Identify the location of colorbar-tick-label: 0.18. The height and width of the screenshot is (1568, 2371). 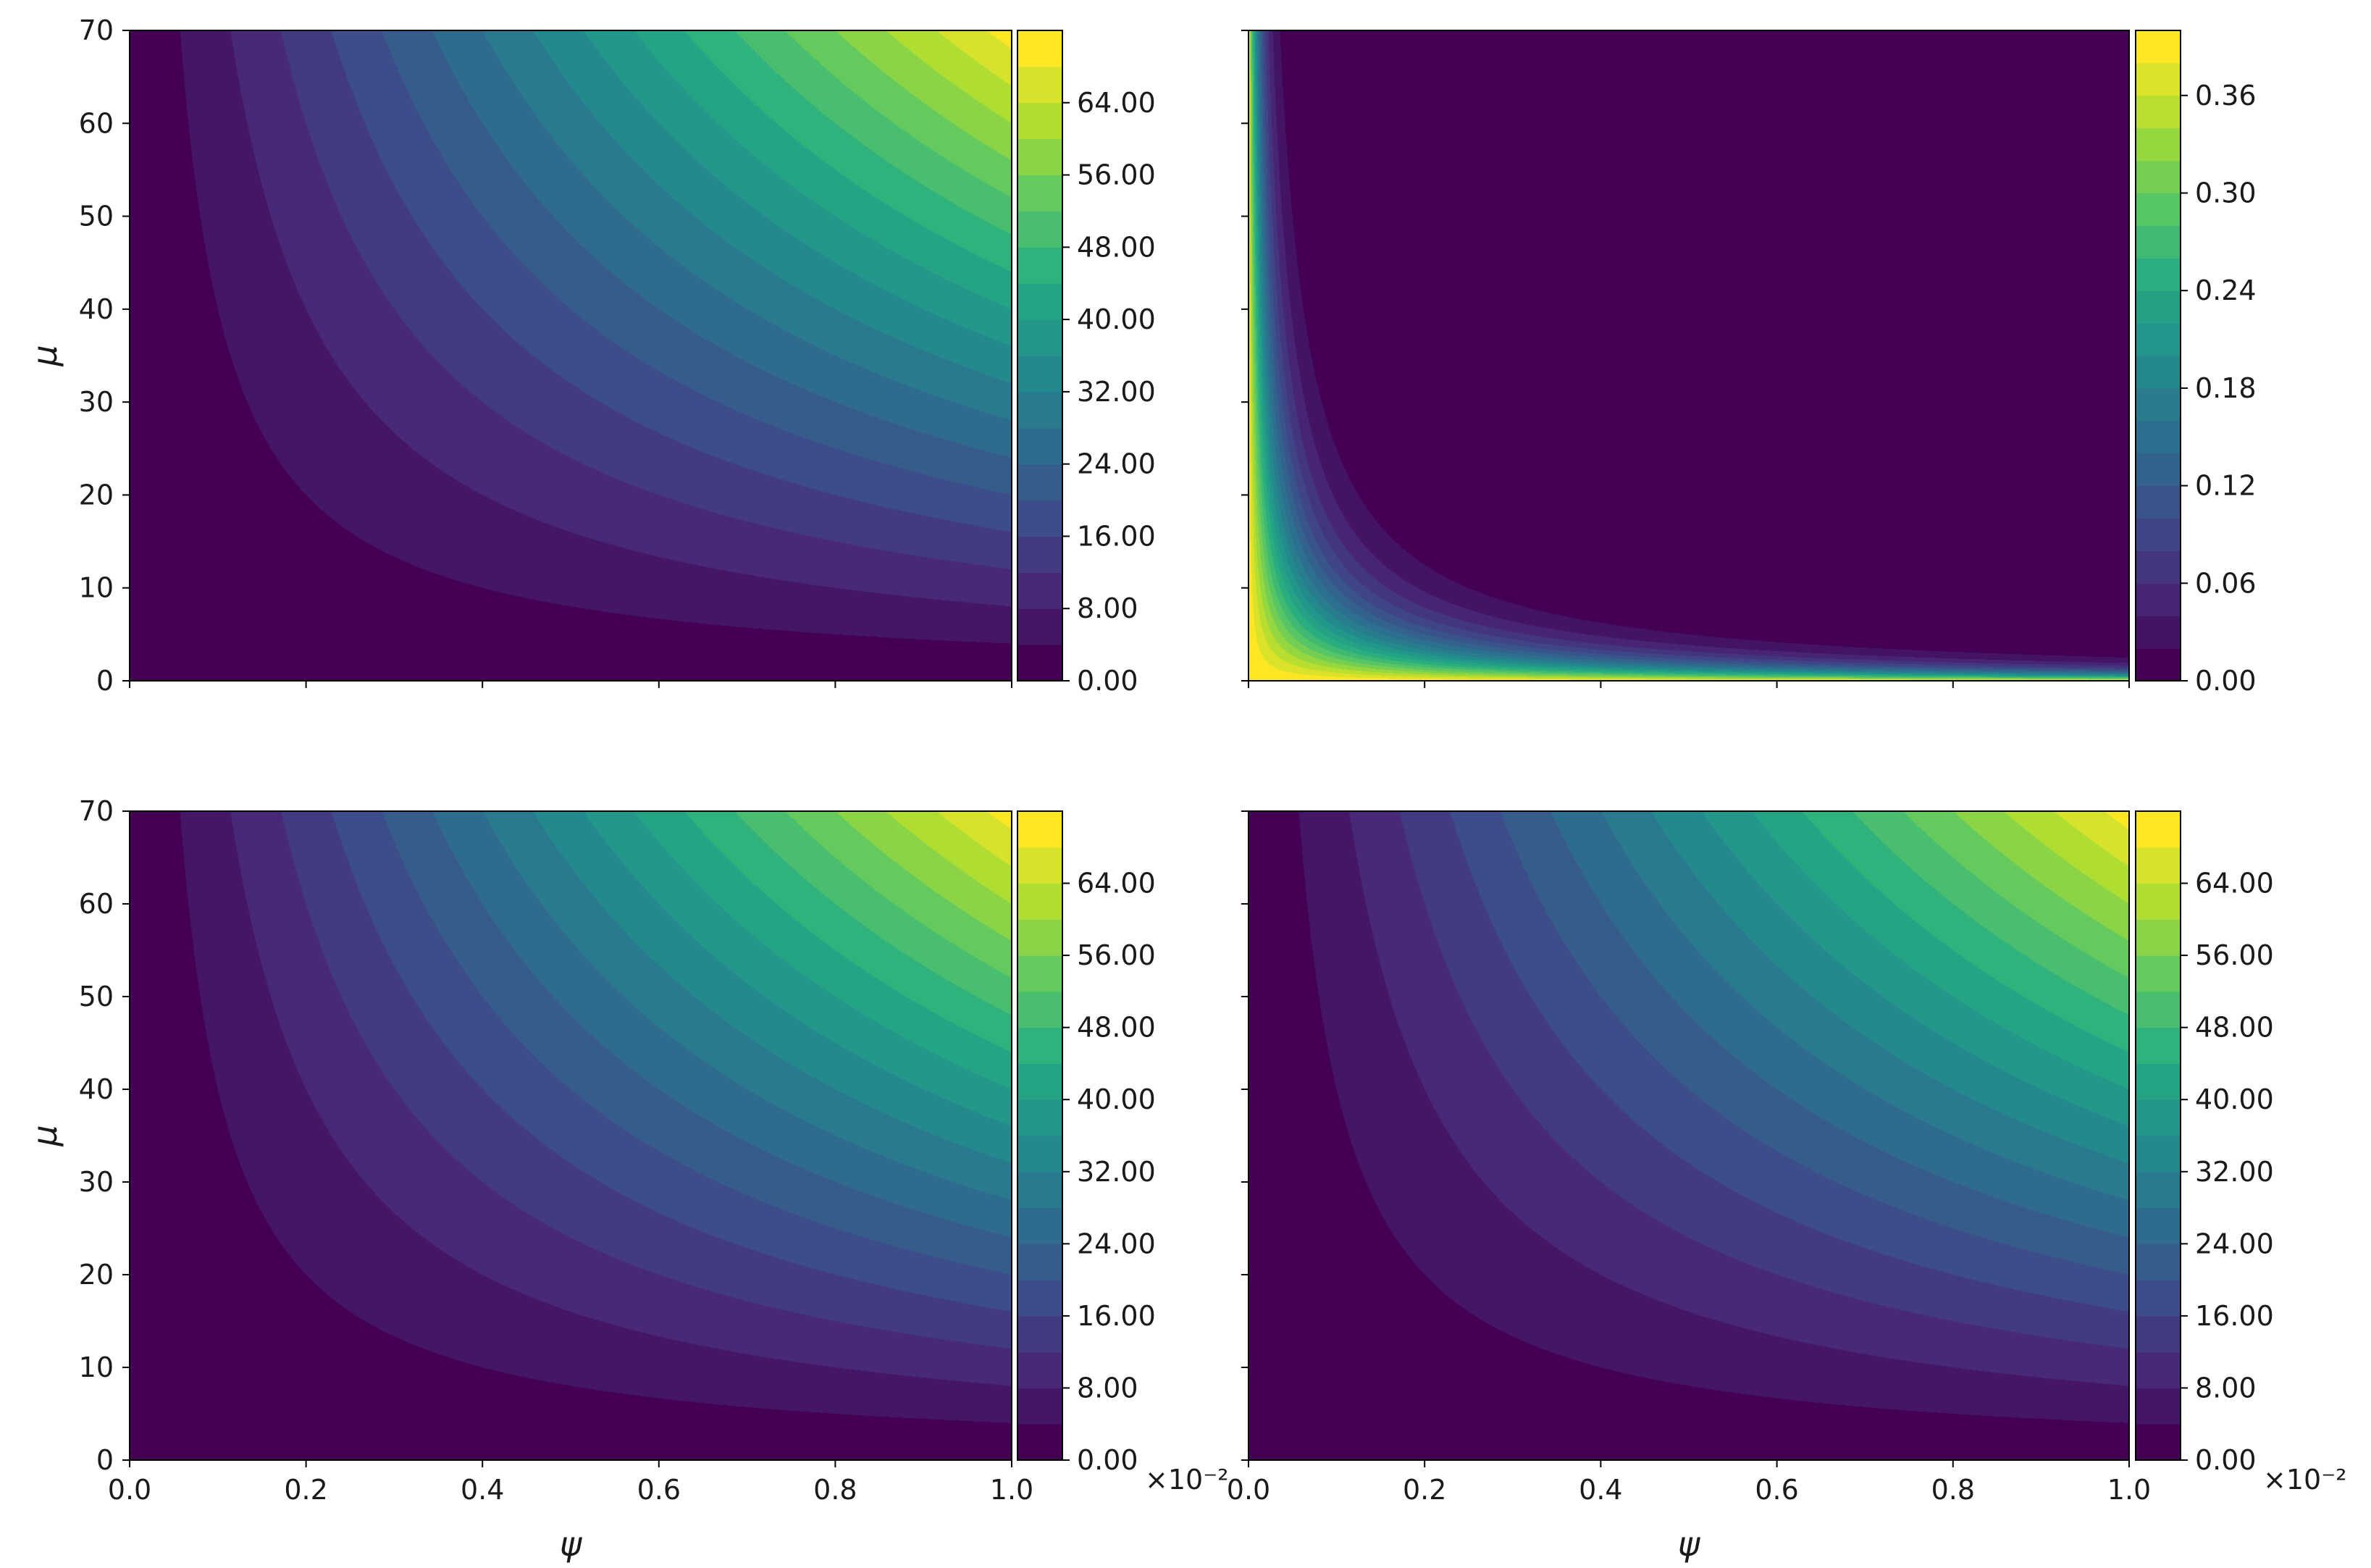
(2226, 388).